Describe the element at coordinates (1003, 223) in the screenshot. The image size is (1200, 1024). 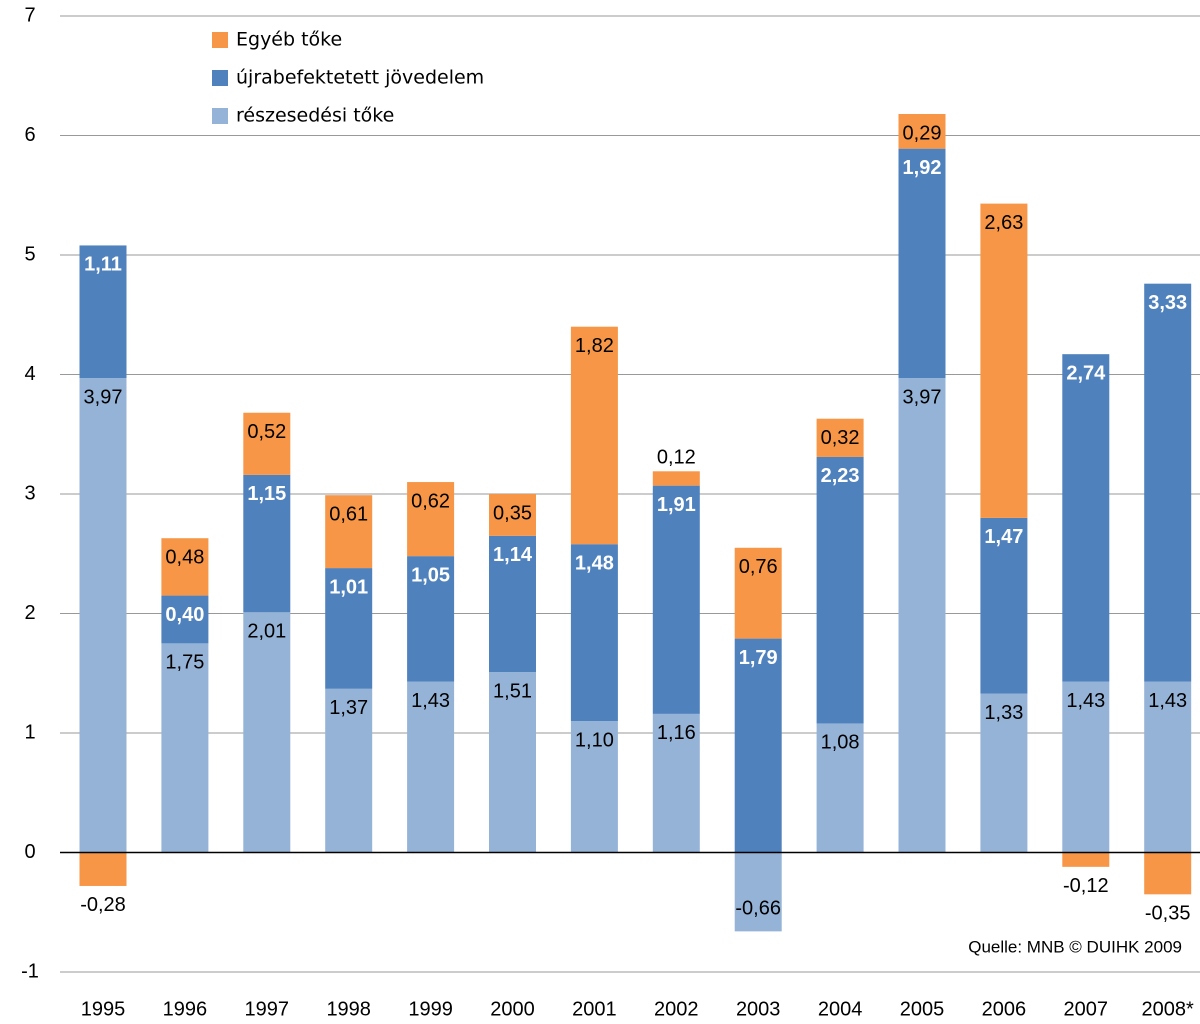
I see `value-label: 2,63` at that location.